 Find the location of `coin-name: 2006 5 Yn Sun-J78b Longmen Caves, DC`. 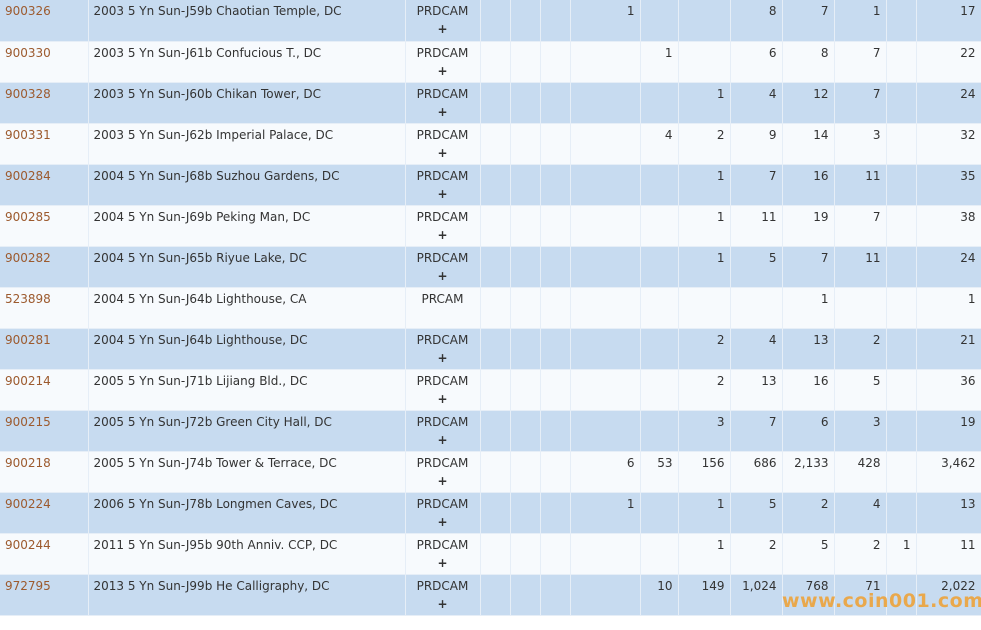

coin-name: 2006 5 Yn Sun-J78b Longmen Caves, DC is located at coordinates (215, 503).